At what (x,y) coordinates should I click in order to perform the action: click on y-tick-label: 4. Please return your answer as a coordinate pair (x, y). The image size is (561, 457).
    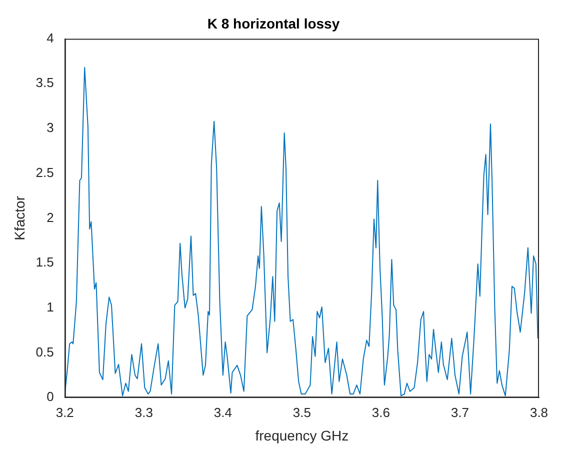
    Looking at the image, I should click on (50, 38).